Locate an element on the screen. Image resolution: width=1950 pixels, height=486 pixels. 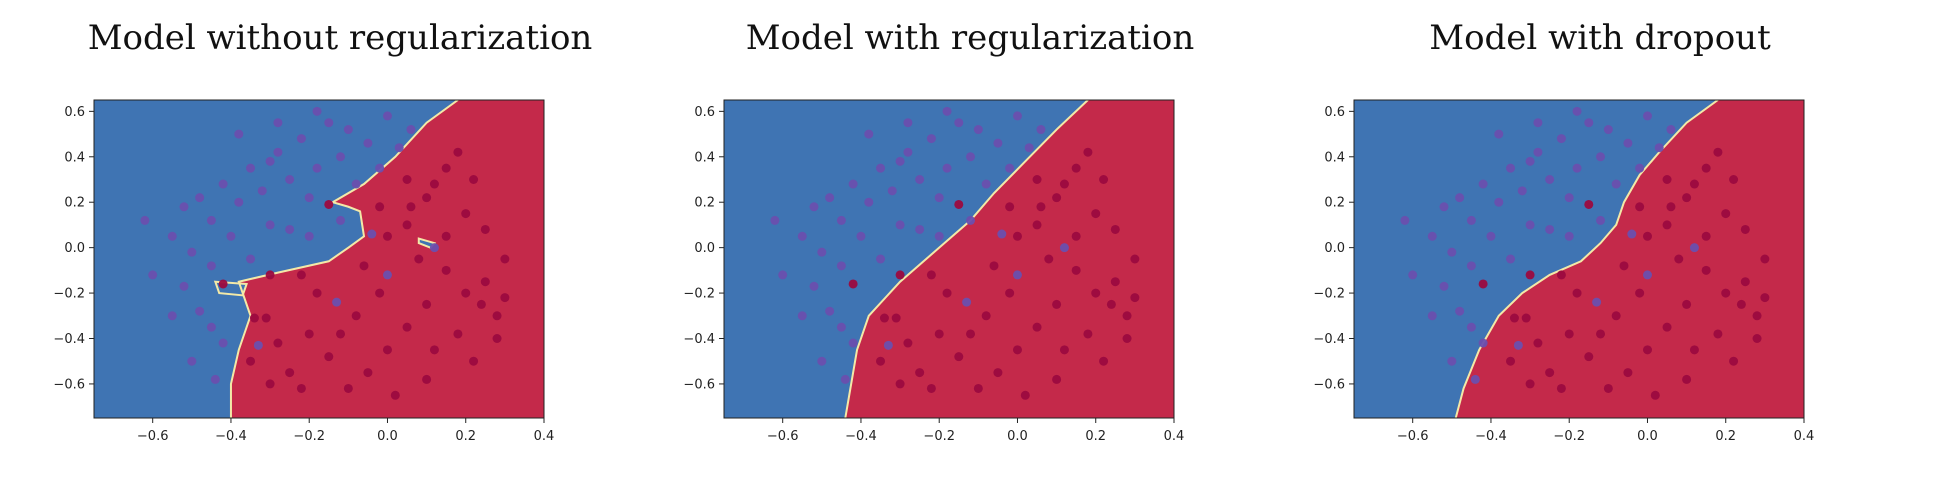
red-region is located at coordinates (1009, 259).